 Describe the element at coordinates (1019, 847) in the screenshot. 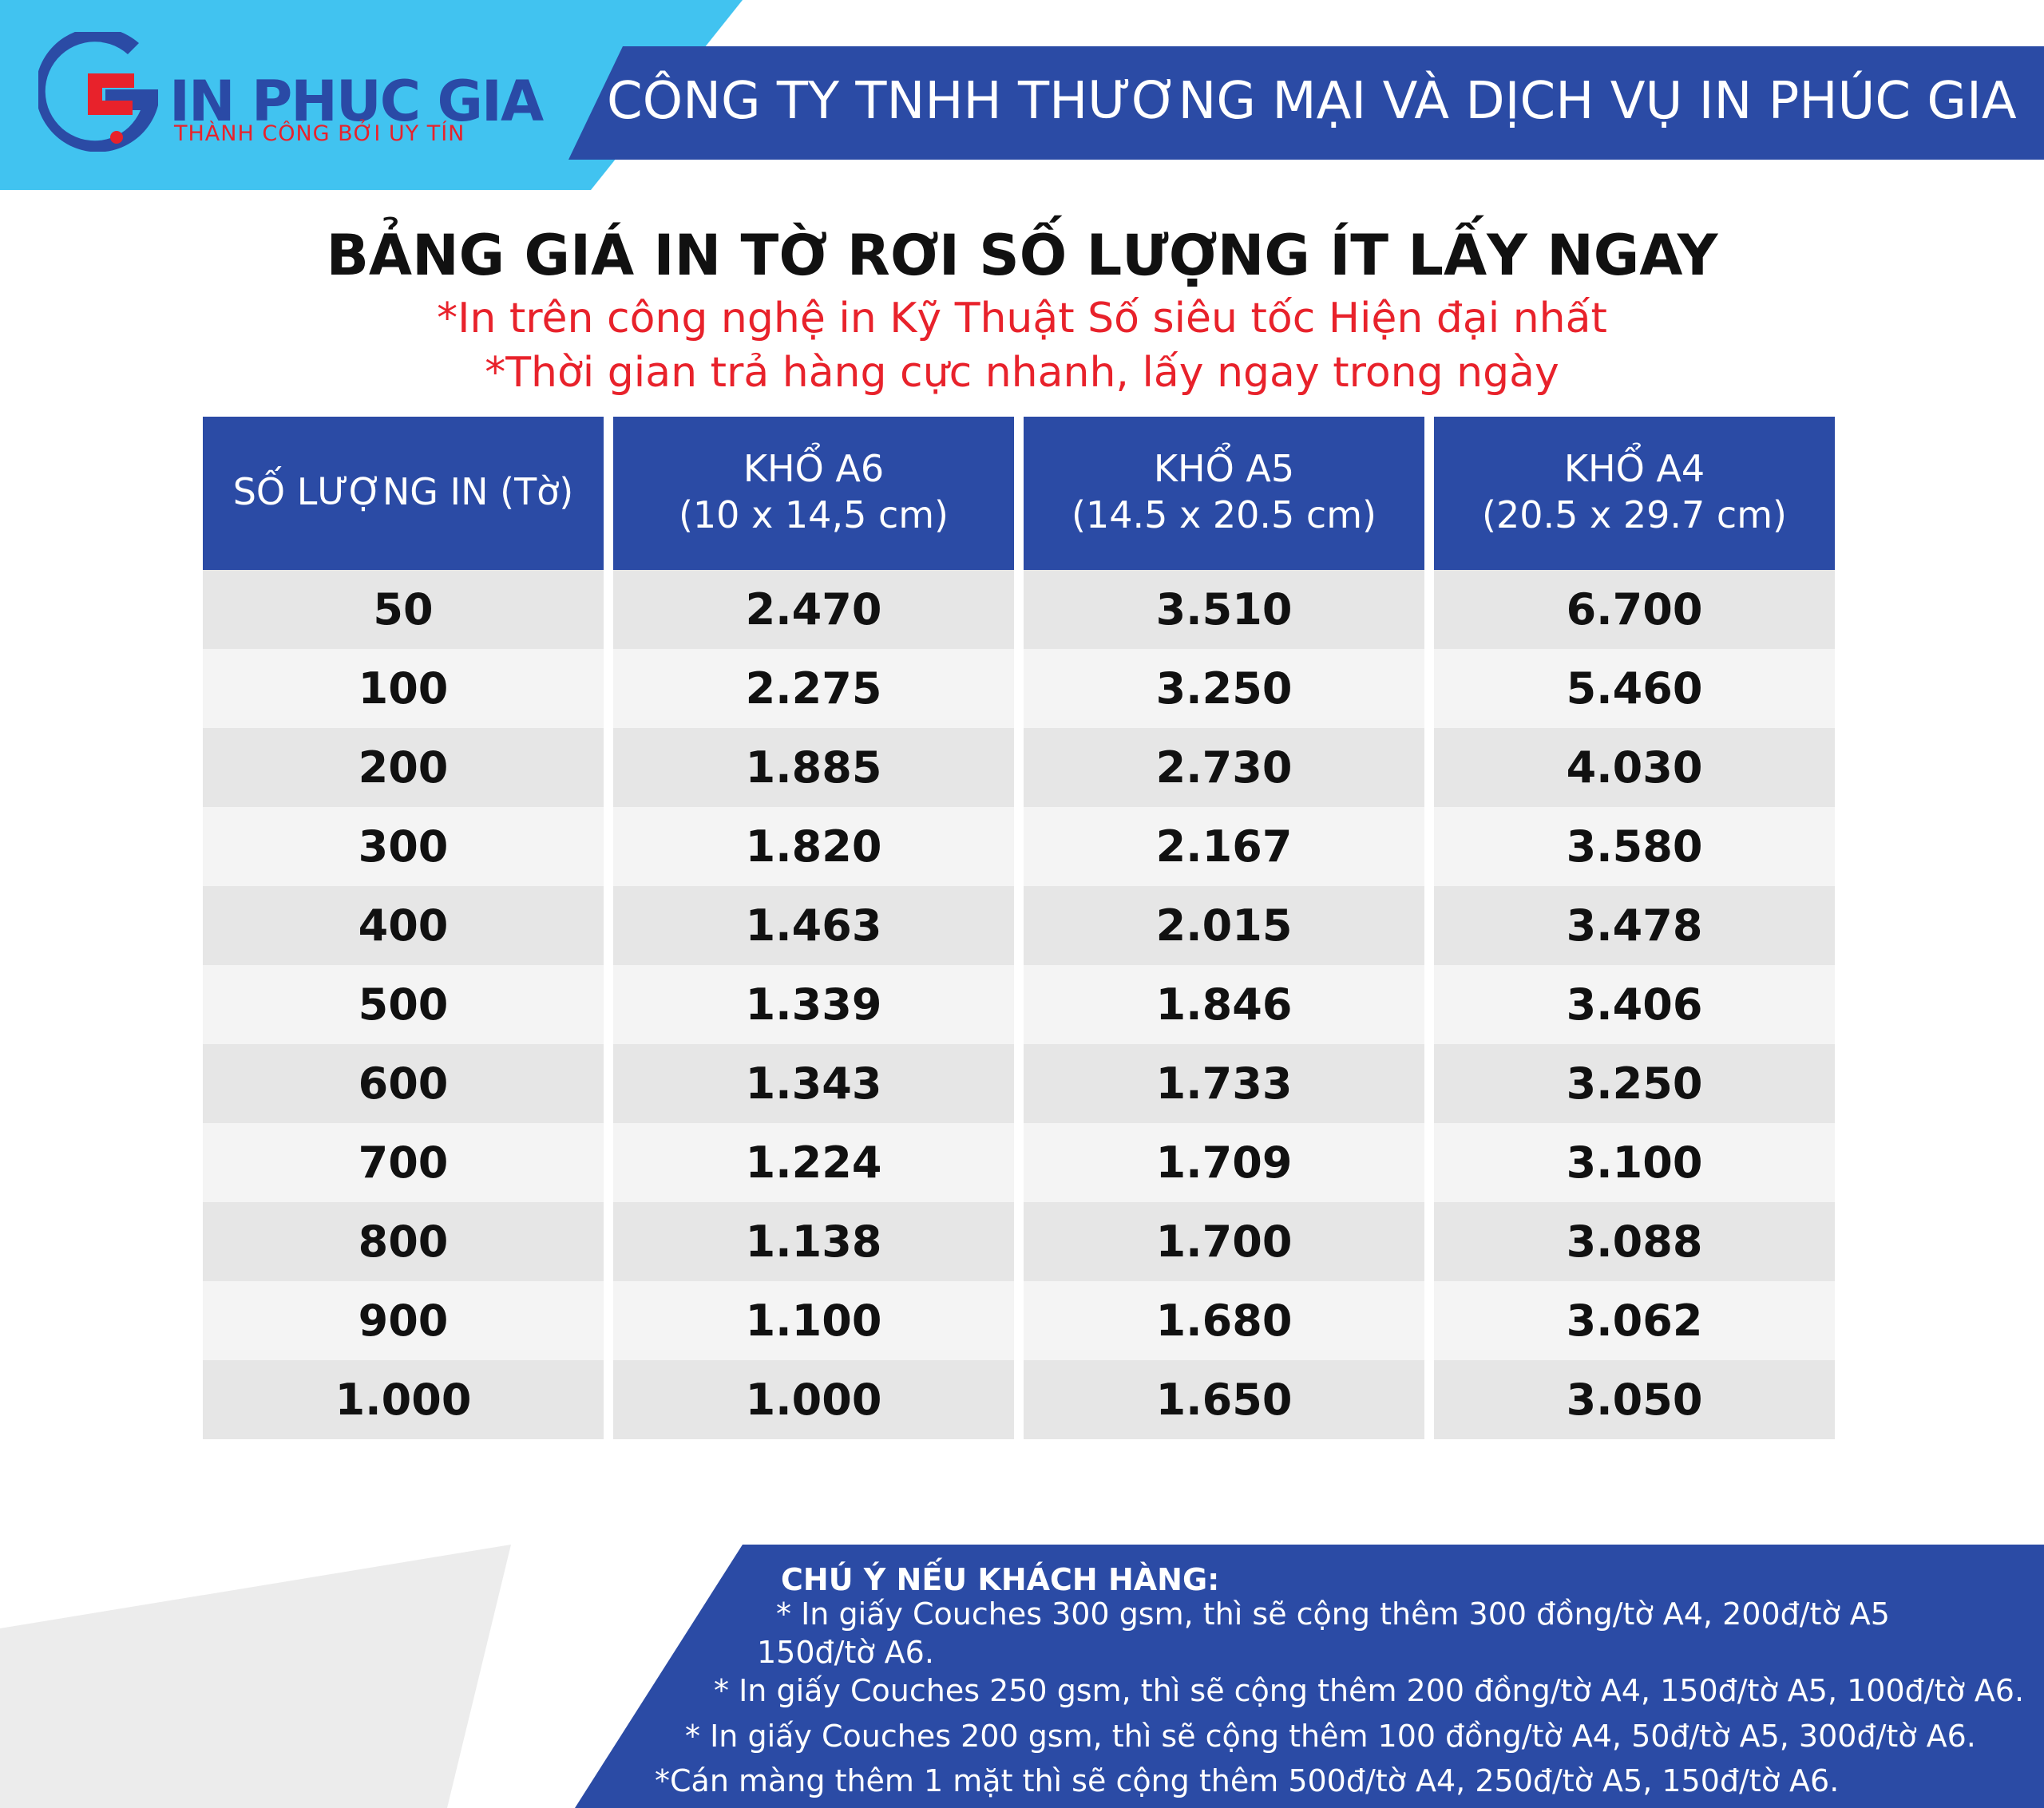

I see `table-row: 300 1.820 2.167 3.580` at that location.